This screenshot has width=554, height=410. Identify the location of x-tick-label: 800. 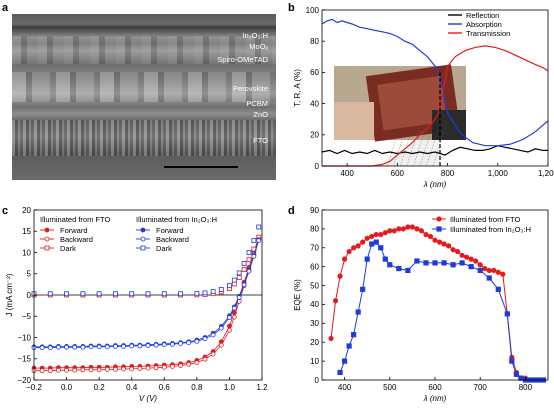
(448, 173).